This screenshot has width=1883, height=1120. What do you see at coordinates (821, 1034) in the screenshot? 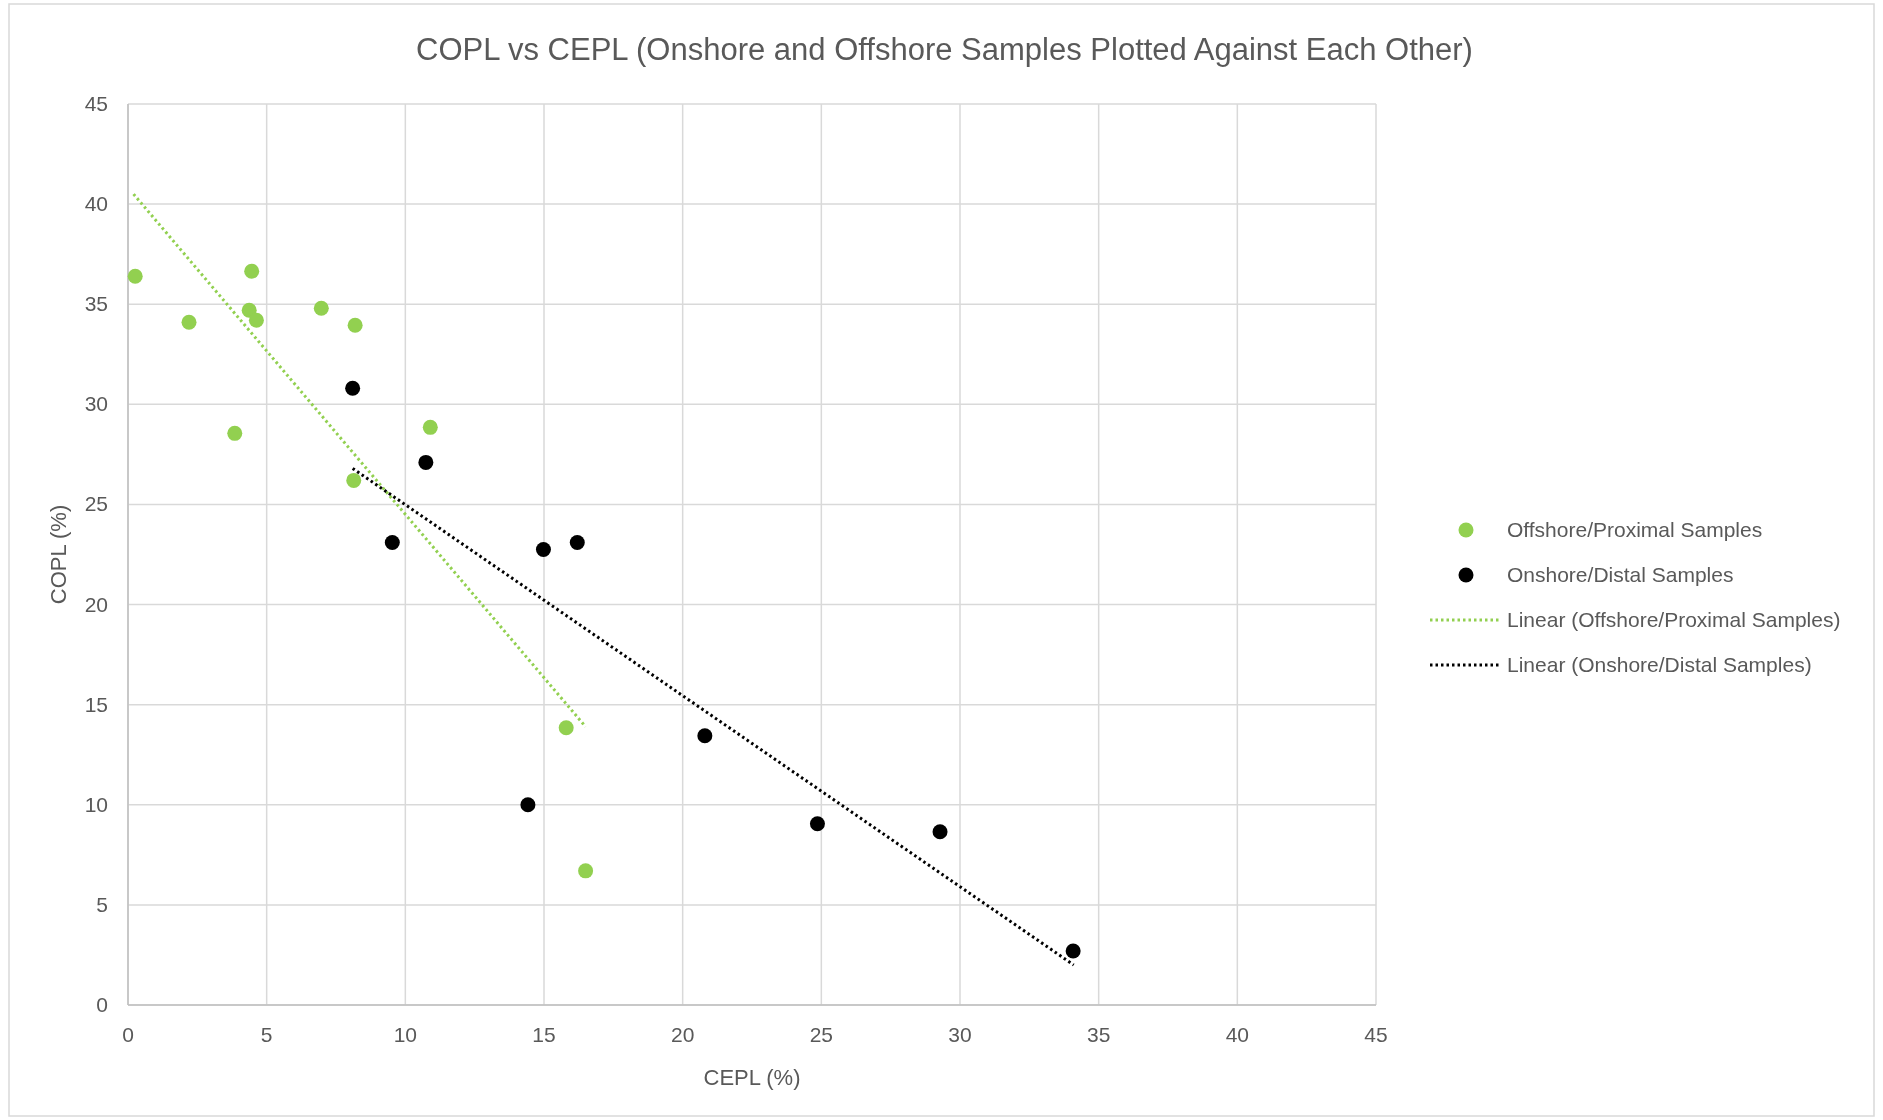
I see `x-tick-label: 25` at bounding box center [821, 1034].